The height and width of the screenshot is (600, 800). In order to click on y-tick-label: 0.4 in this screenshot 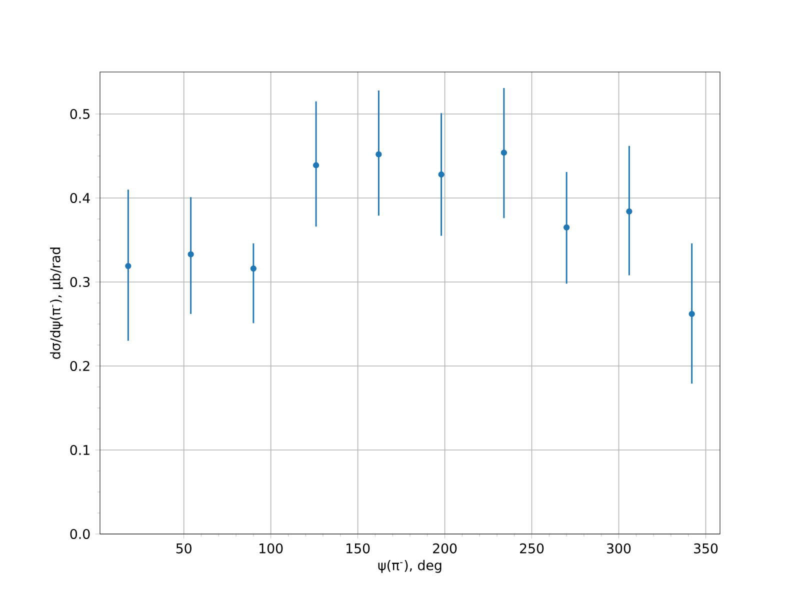, I will do `click(80, 198)`.